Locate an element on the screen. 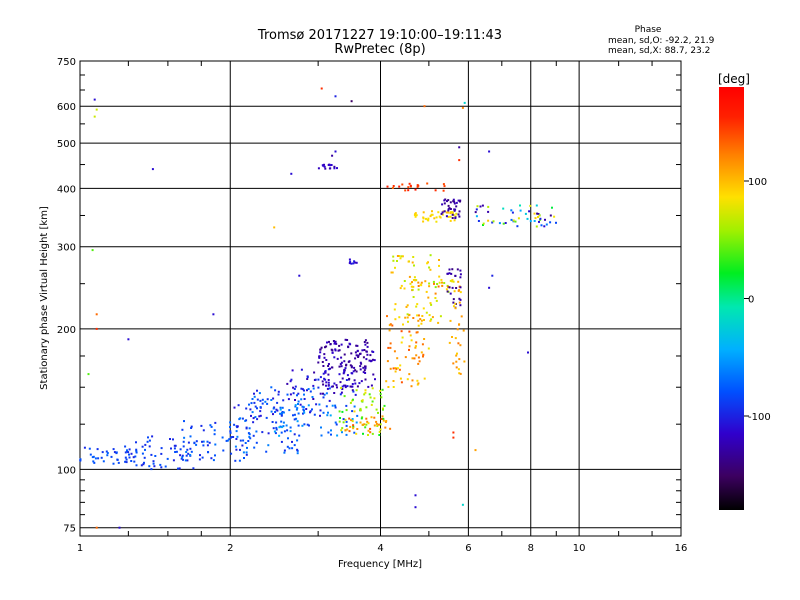 Image resolution: width=800 pixels, height=600 pixels. colorbar-tick-label: -100 is located at coordinates (759, 417).